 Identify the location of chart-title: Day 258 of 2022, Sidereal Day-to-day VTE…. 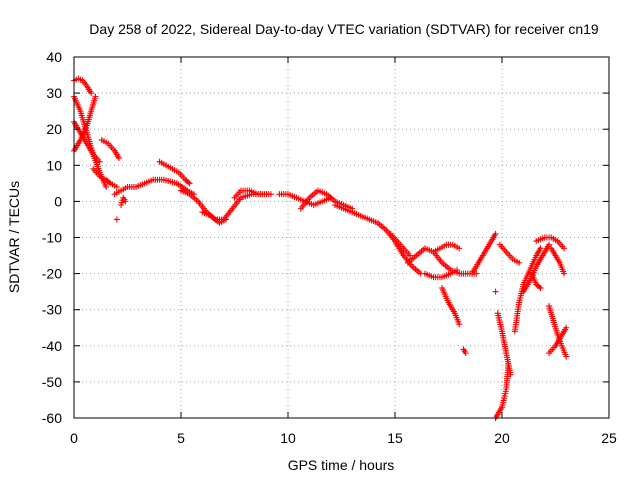
(344, 29).